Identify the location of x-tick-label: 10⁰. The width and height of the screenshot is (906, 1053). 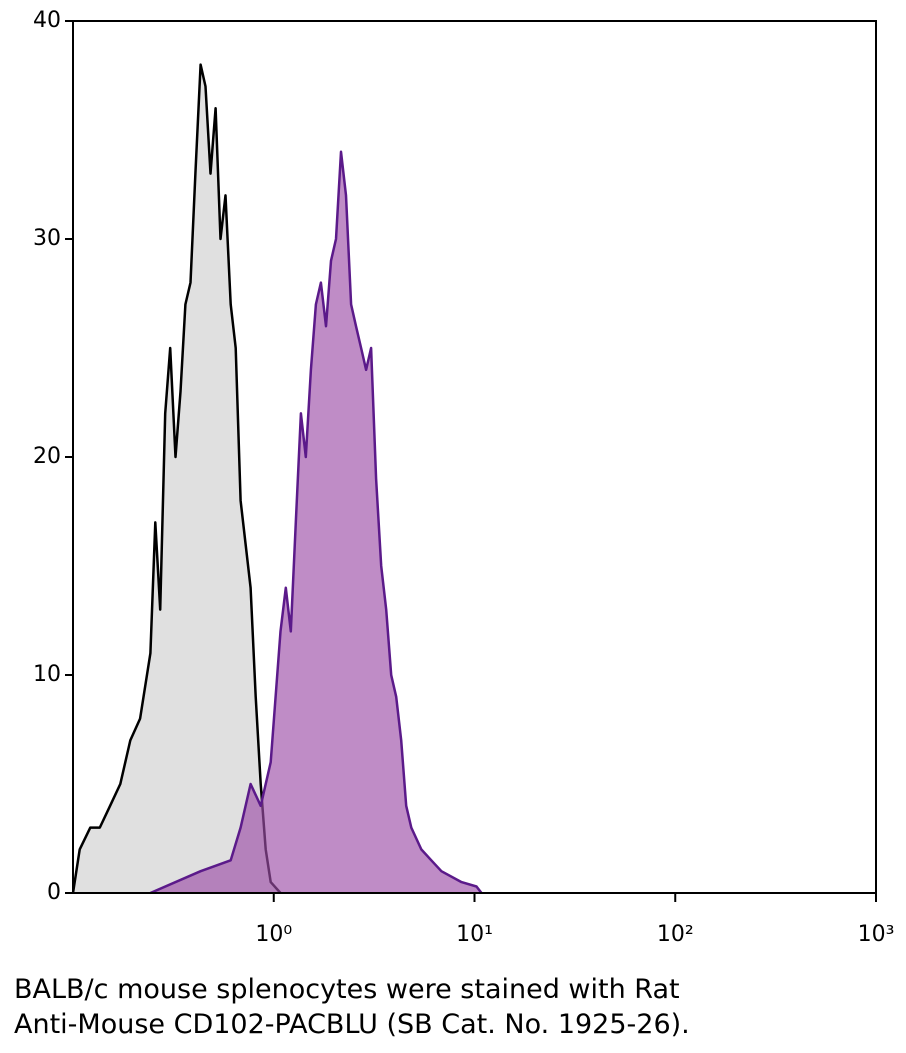
(273, 934).